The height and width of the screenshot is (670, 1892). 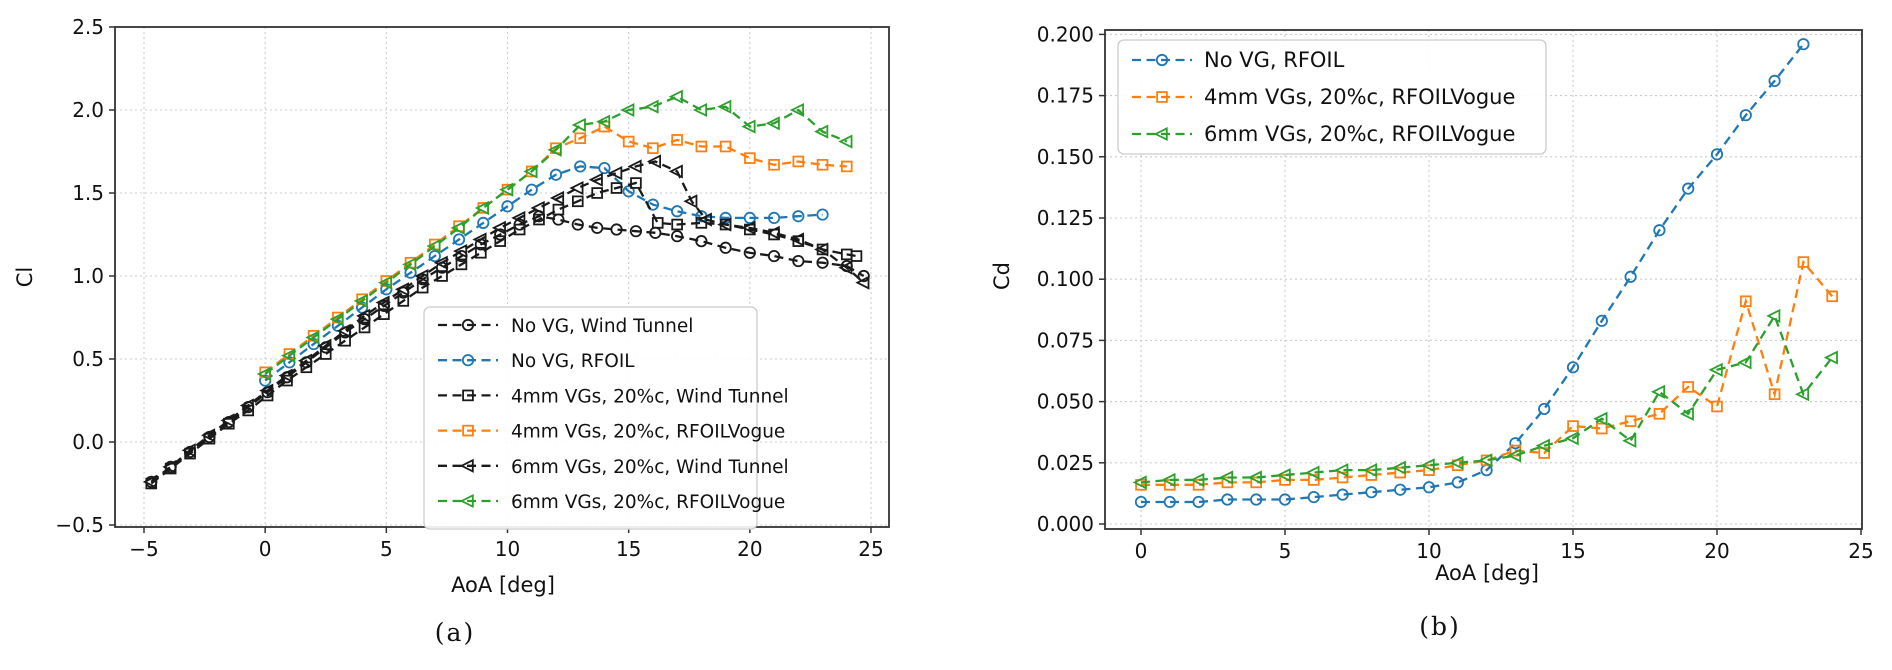 What do you see at coordinates (79, 525) in the screenshot?
I see `y-tick-label: −0.5` at bounding box center [79, 525].